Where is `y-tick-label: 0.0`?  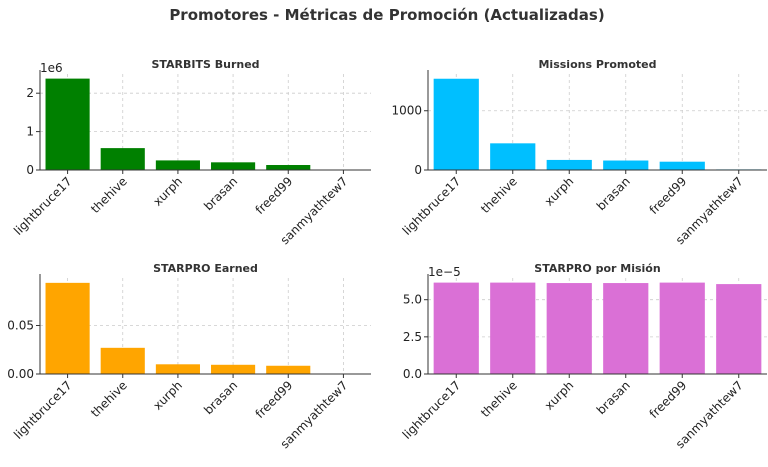
y-tick-label: 0.0 is located at coordinates (412, 374).